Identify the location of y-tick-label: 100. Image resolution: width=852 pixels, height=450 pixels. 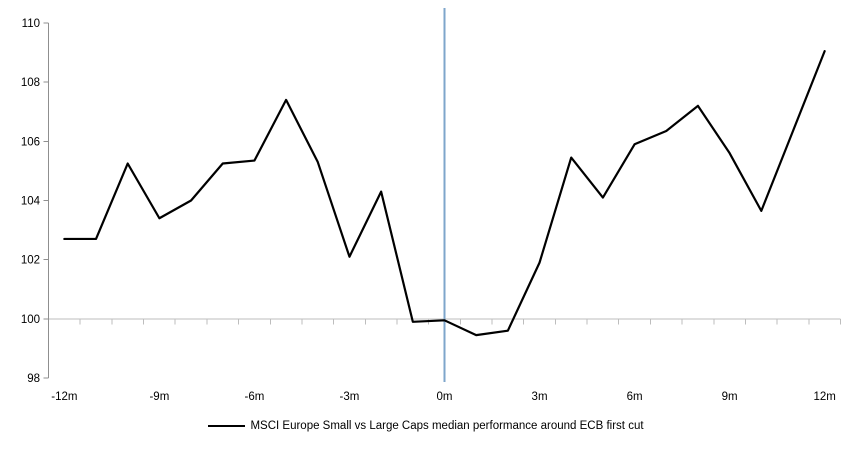
(30, 320).